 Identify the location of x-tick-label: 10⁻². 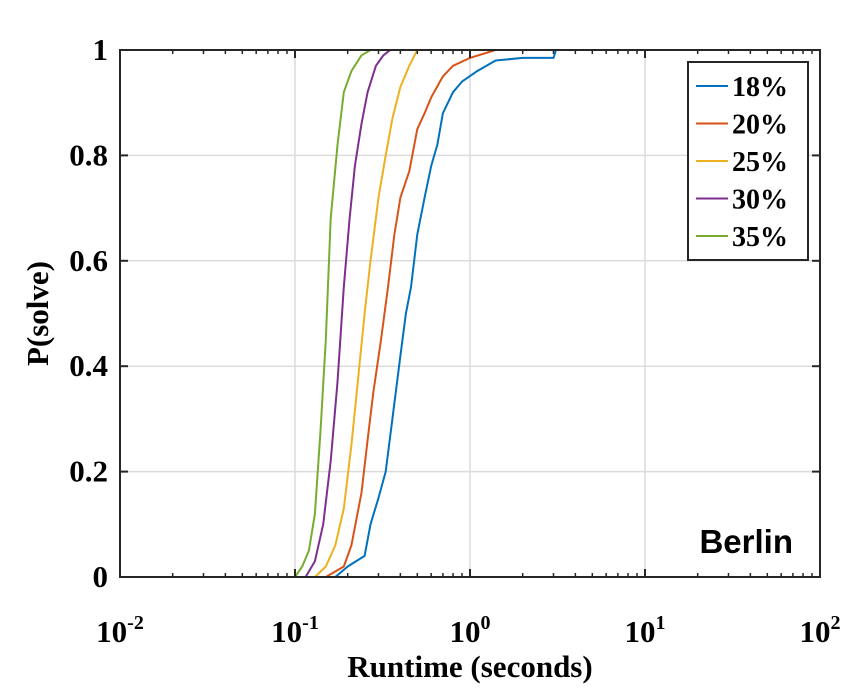
(120, 630).